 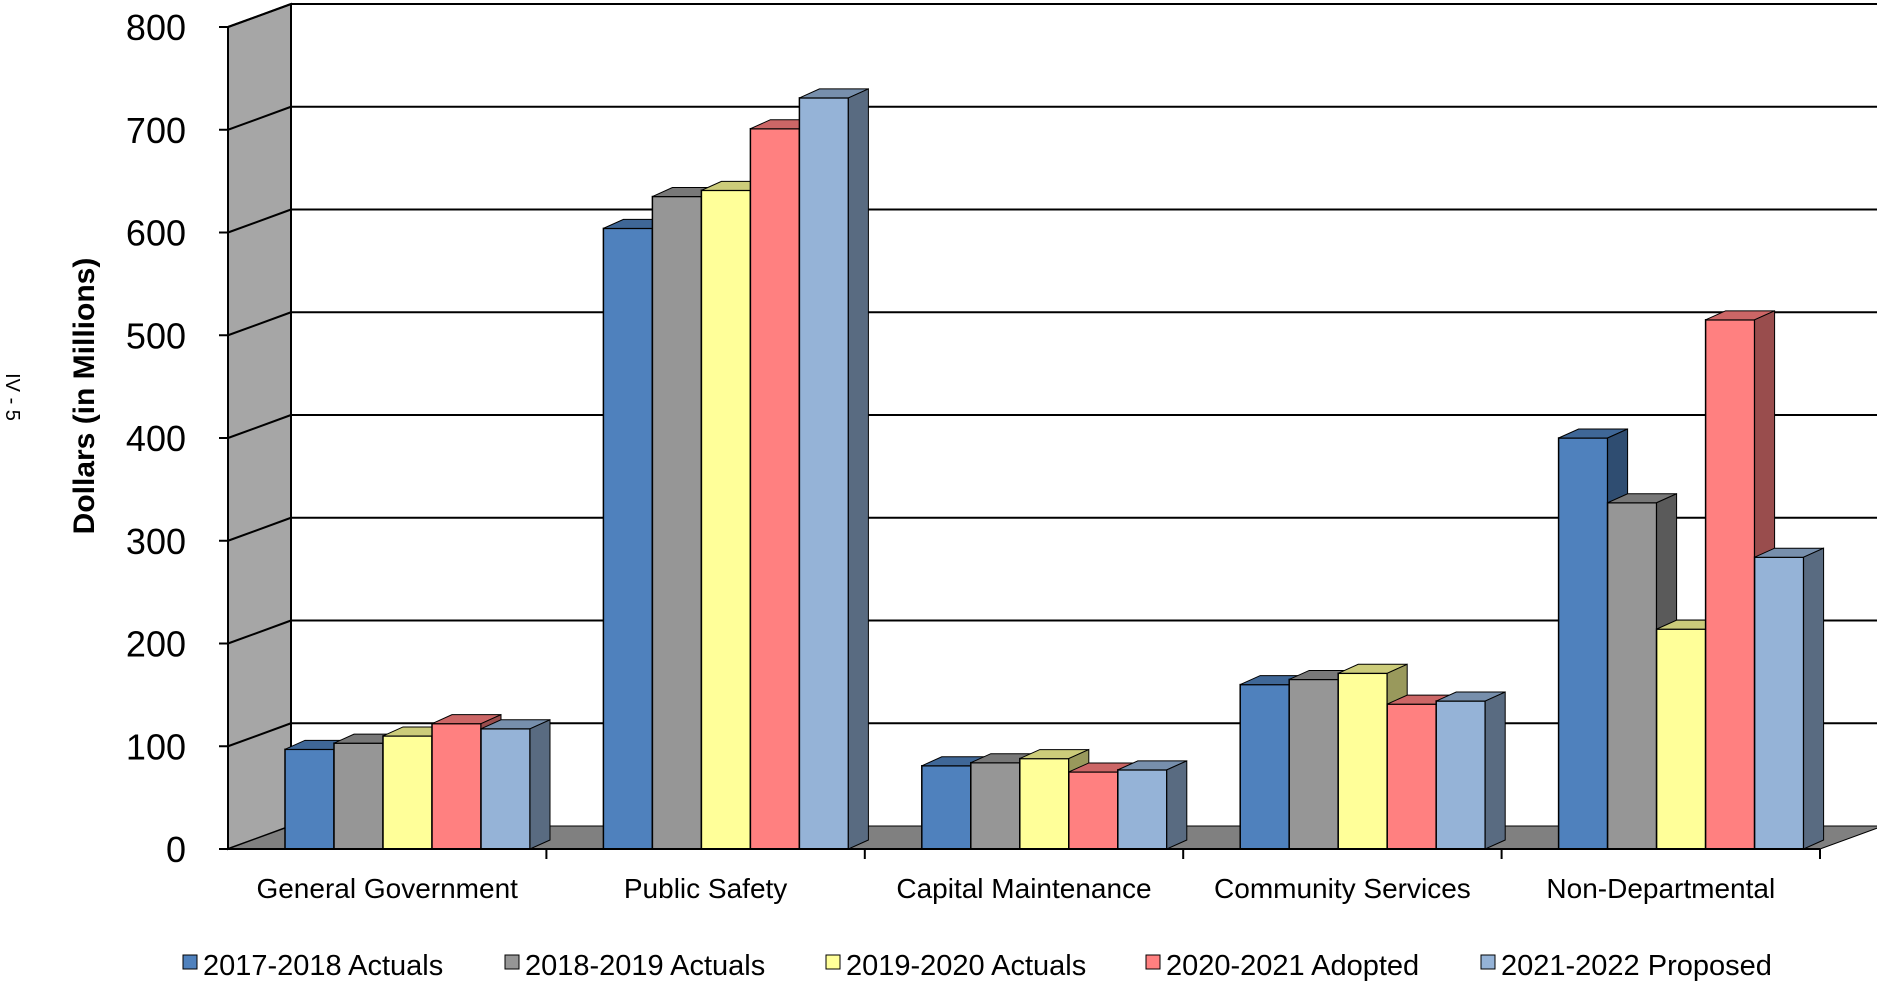 I want to click on y-axis-label: Dollars (in Millions), so click(x=84, y=396).